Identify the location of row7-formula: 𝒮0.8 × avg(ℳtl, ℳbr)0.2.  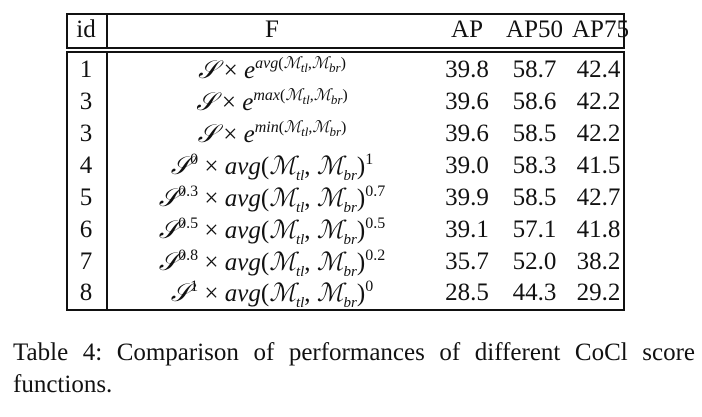
(272, 263).